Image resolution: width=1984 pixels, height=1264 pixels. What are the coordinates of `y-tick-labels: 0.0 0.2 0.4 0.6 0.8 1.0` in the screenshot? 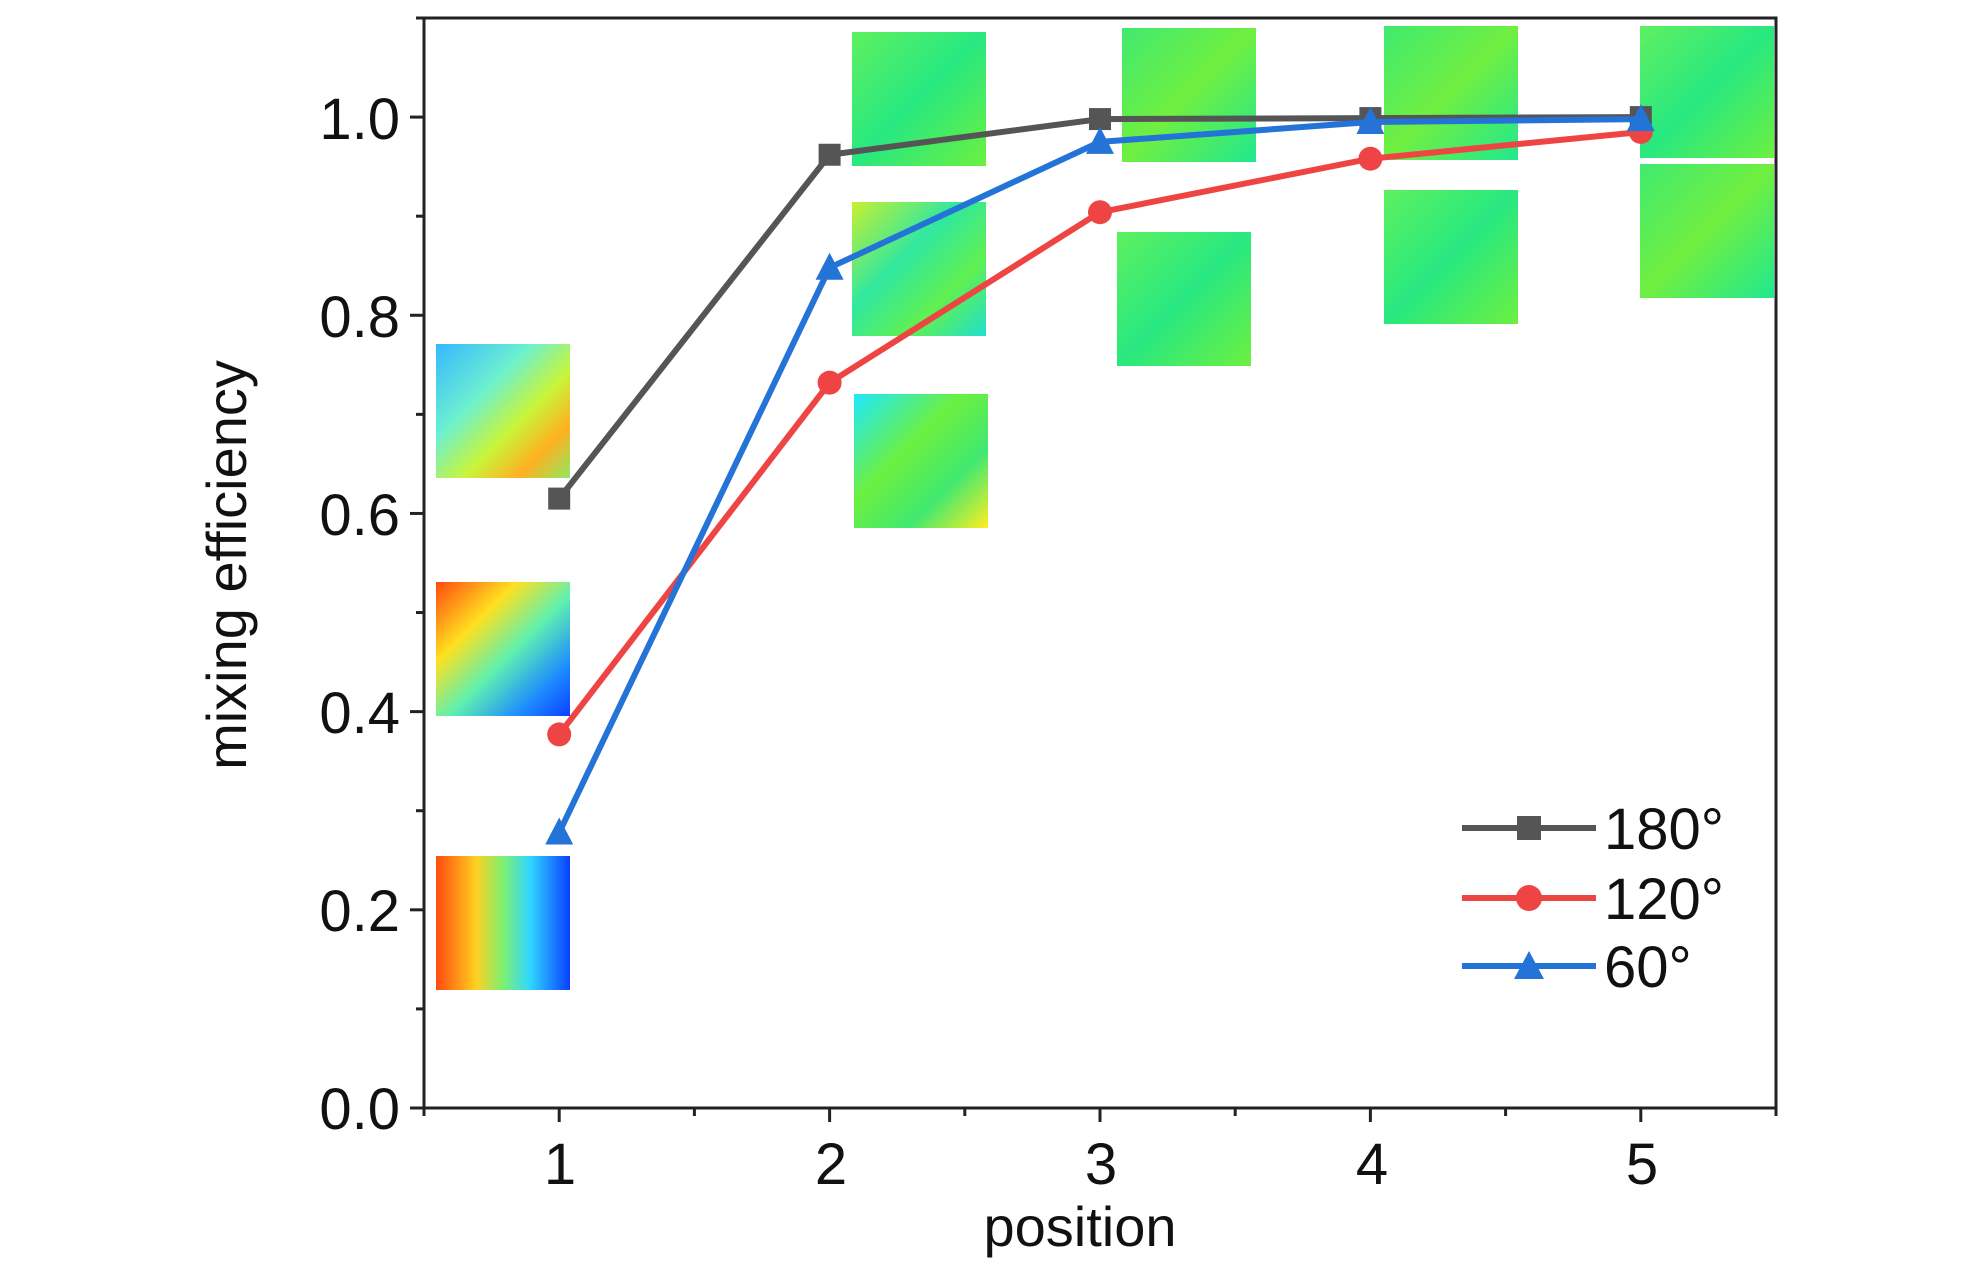 It's located at (359, 614).